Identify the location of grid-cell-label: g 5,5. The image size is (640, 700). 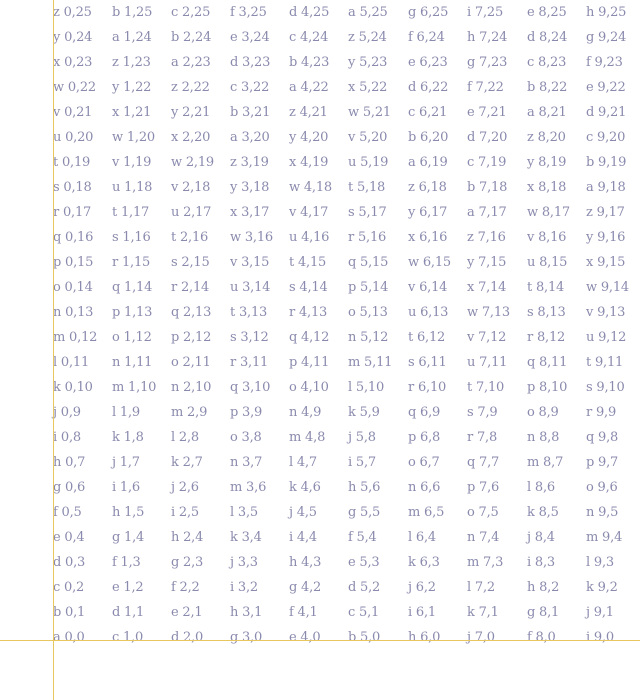
(364, 512).